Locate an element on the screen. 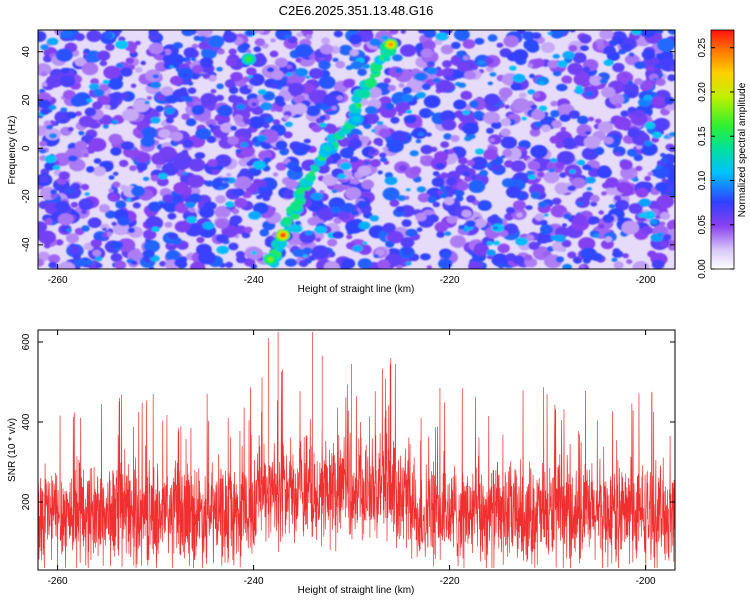 This screenshot has height=605, width=750. heatmap-hotspot is located at coordinates (356, 119).